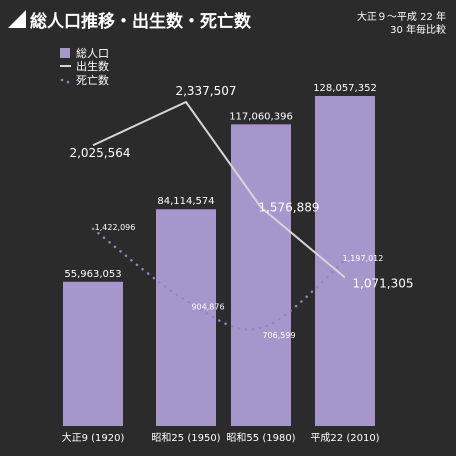  Describe the element at coordinates (260, 438) in the screenshot. I see `x-tick-1980: 昭和55 (1980)` at that location.